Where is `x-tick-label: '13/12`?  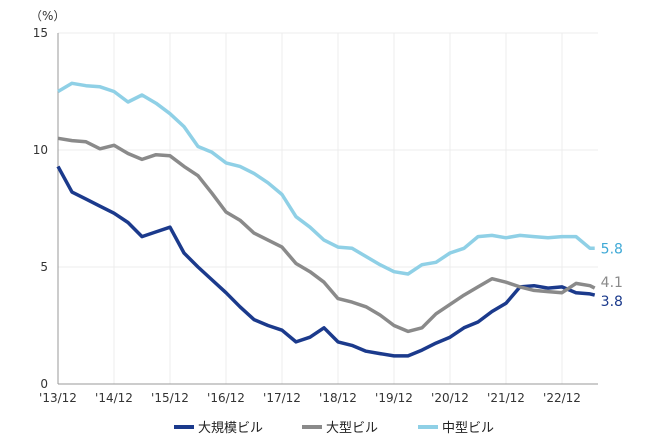
x-tick-label: '13/12 is located at coordinates (58, 398).